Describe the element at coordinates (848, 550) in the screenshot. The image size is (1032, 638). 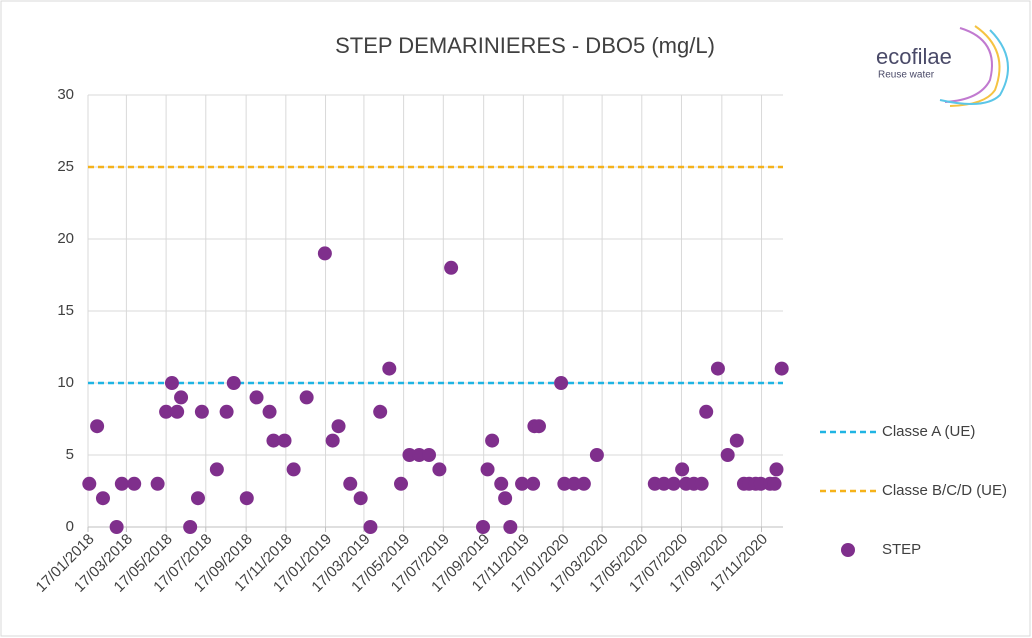
I see `legend-marker` at that location.